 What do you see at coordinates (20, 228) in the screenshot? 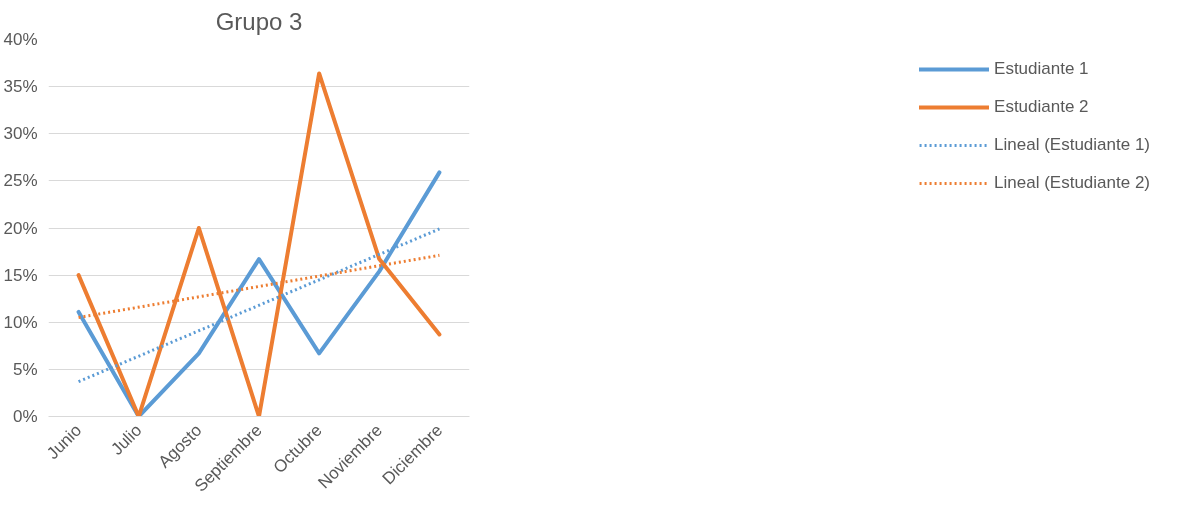
I see `y-tick-label: 20%` at bounding box center [20, 228].